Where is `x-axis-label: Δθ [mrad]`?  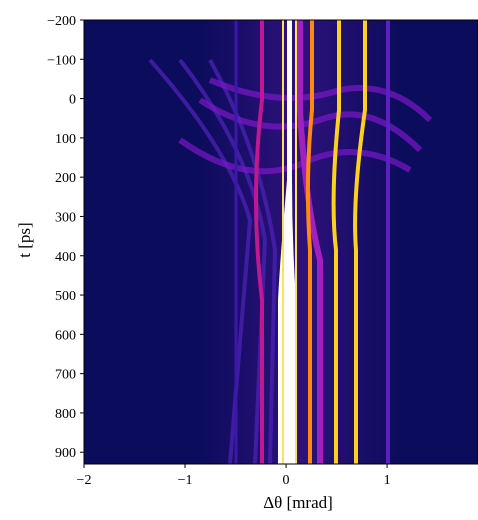
x-axis-label: Δθ [mrad] is located at coordinates (298, 502).